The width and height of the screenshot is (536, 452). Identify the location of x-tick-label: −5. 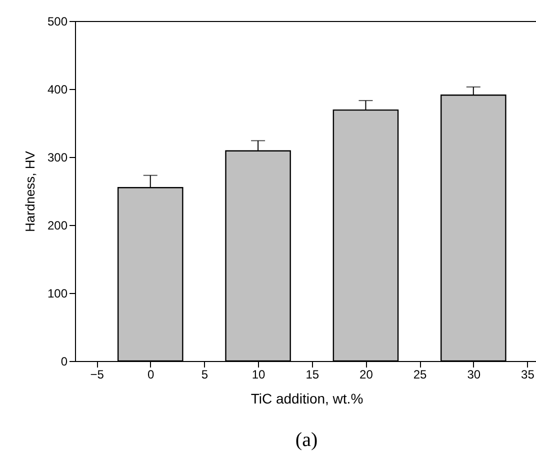
(97, 375).